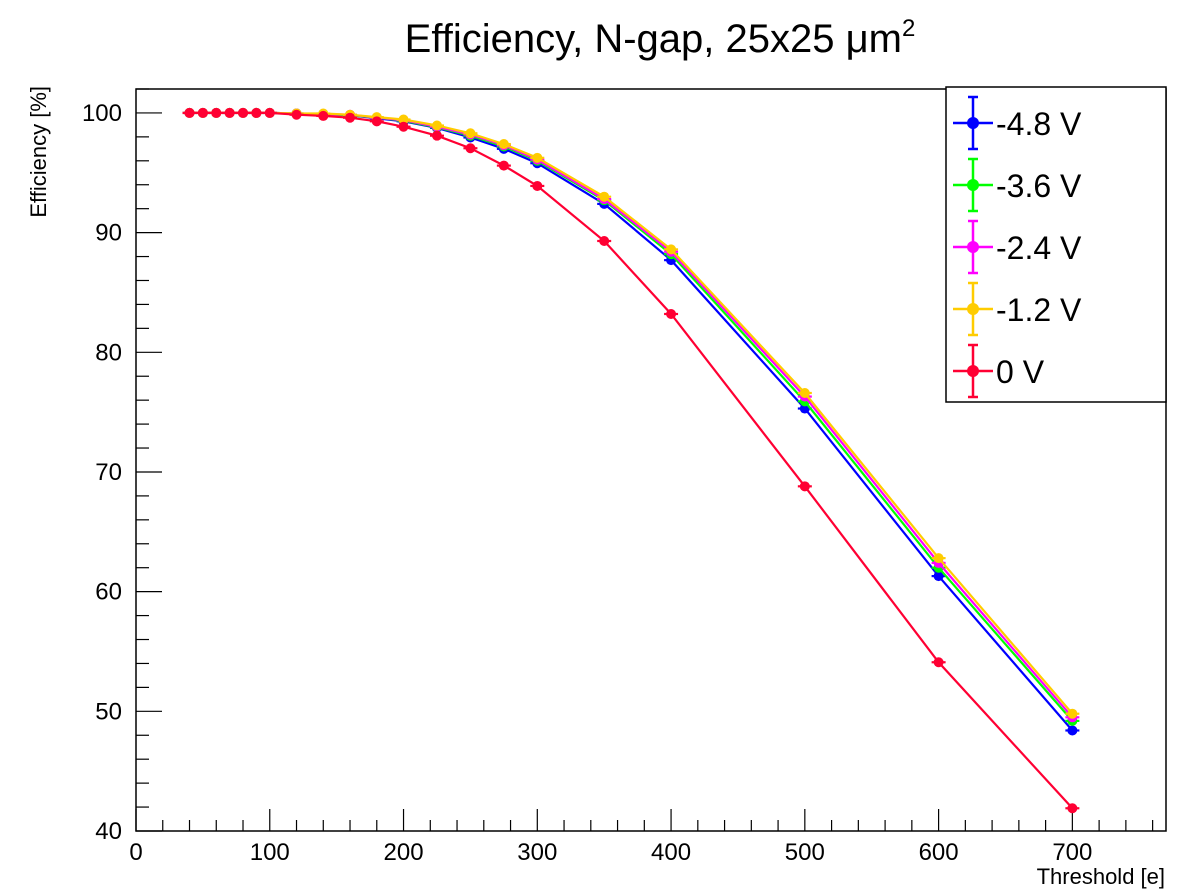 The height and width of the screenshot is (895, 1192). What do you see at coordinates (537, 852) in the screenshot?
I see `x-tick-label: 300` at bounding box center [537, 852].